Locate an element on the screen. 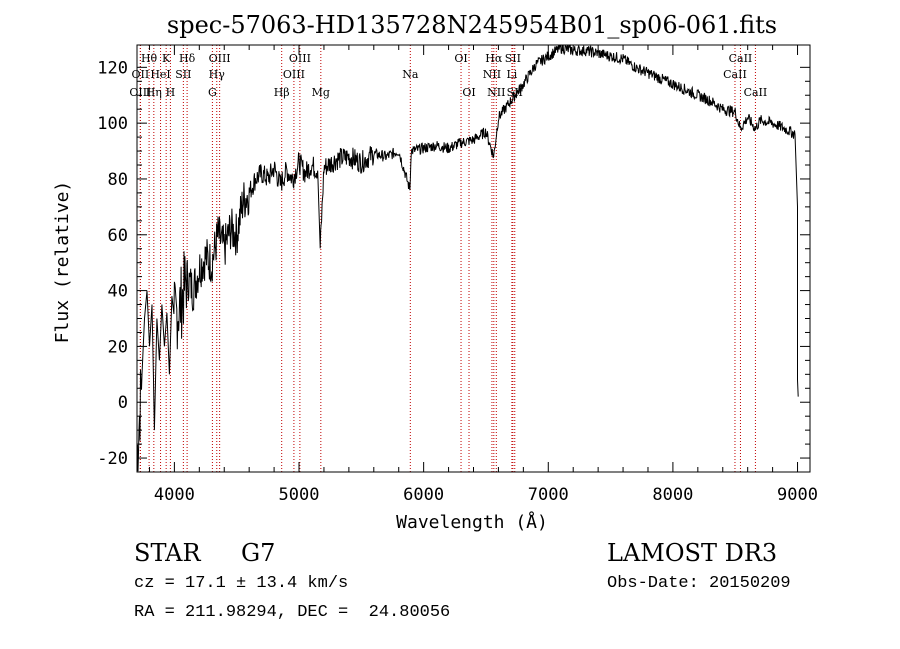 The width and height of the screenshot is (900, 649). y-tick-label: 20 is located at coordinates (118, 347).